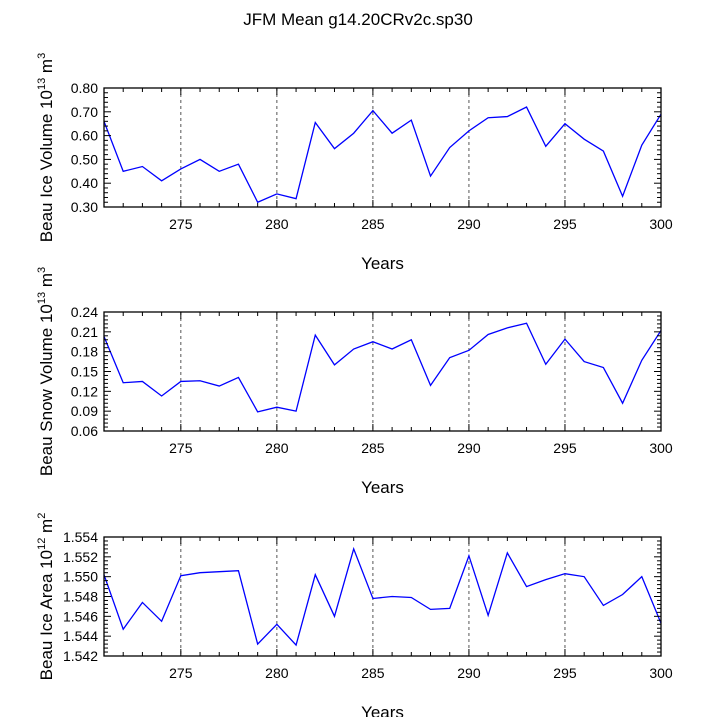 The height and width of the screenshot is (717, 717). I want to click on y-tick-label: 0.18, so click(84, 352).